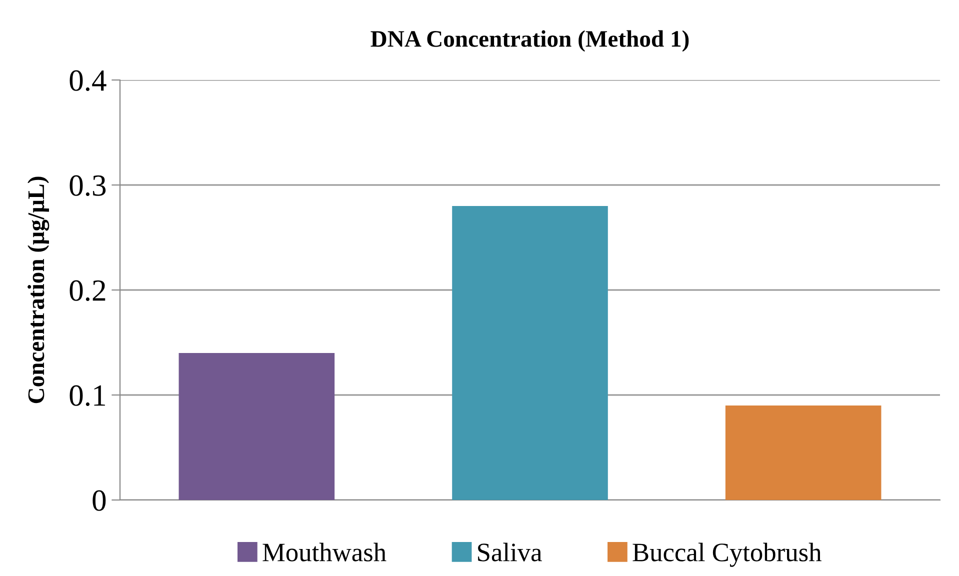 This screenshot has height=576, width=959. Describe the element at coordinates (88, 81) in the screenshot. I see `y-tick-label: 0.4` at that location.